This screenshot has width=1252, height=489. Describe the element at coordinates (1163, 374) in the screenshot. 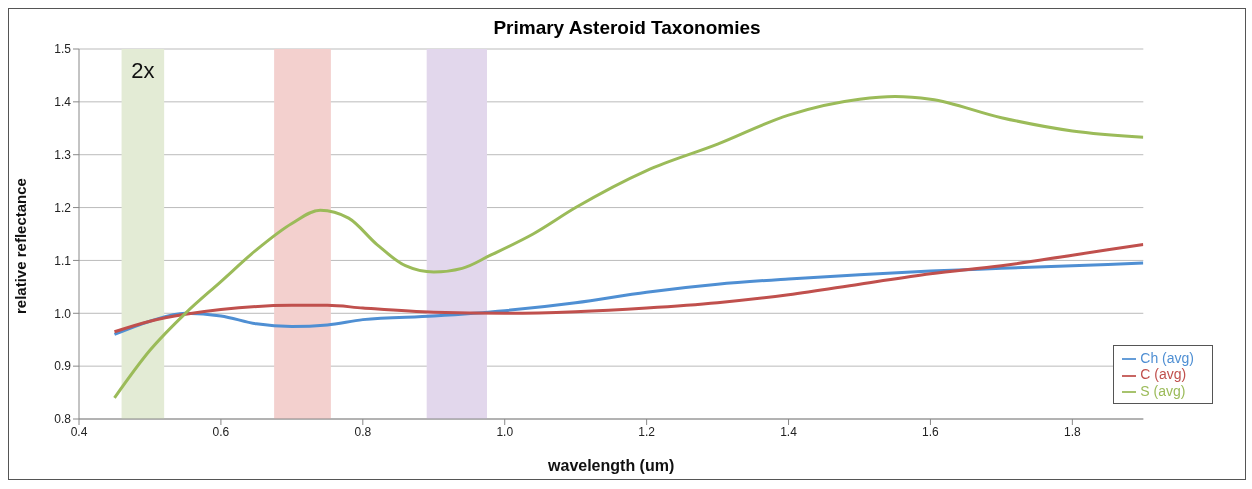

I see `legend-label: C (avg)` at that location.